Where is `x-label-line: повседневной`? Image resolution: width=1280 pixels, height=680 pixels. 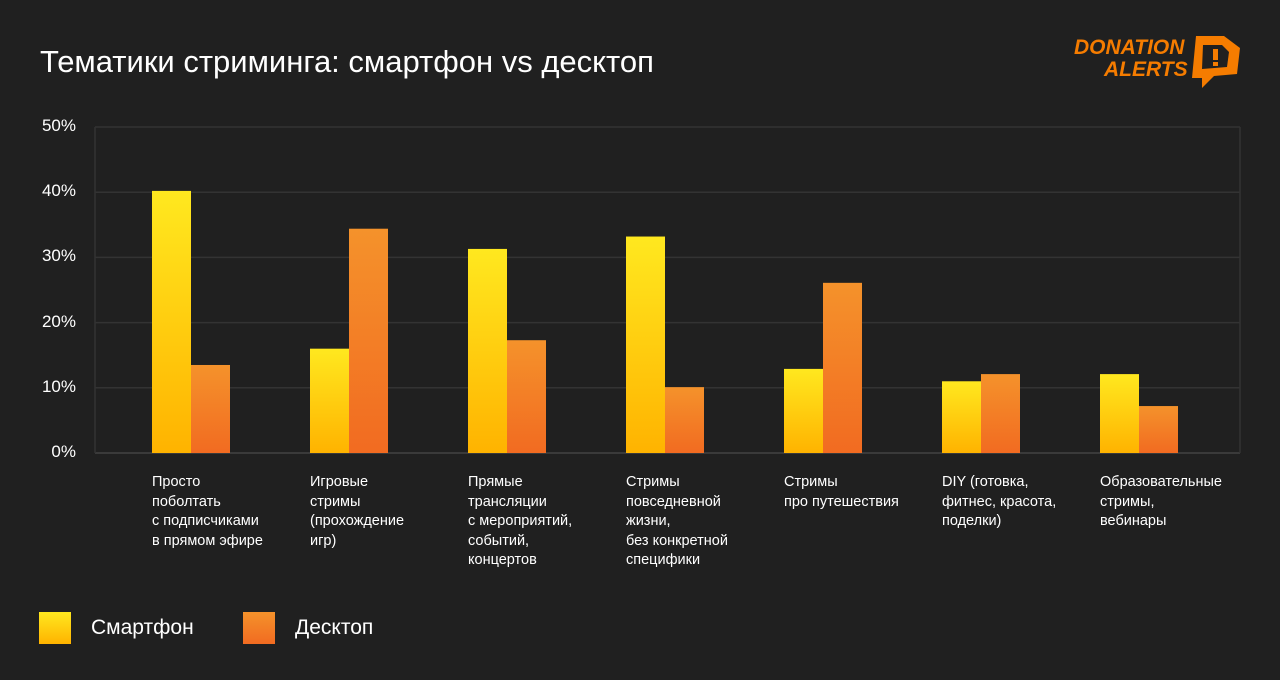
x-label-line: повседневной is located at coordinates (673, 501).